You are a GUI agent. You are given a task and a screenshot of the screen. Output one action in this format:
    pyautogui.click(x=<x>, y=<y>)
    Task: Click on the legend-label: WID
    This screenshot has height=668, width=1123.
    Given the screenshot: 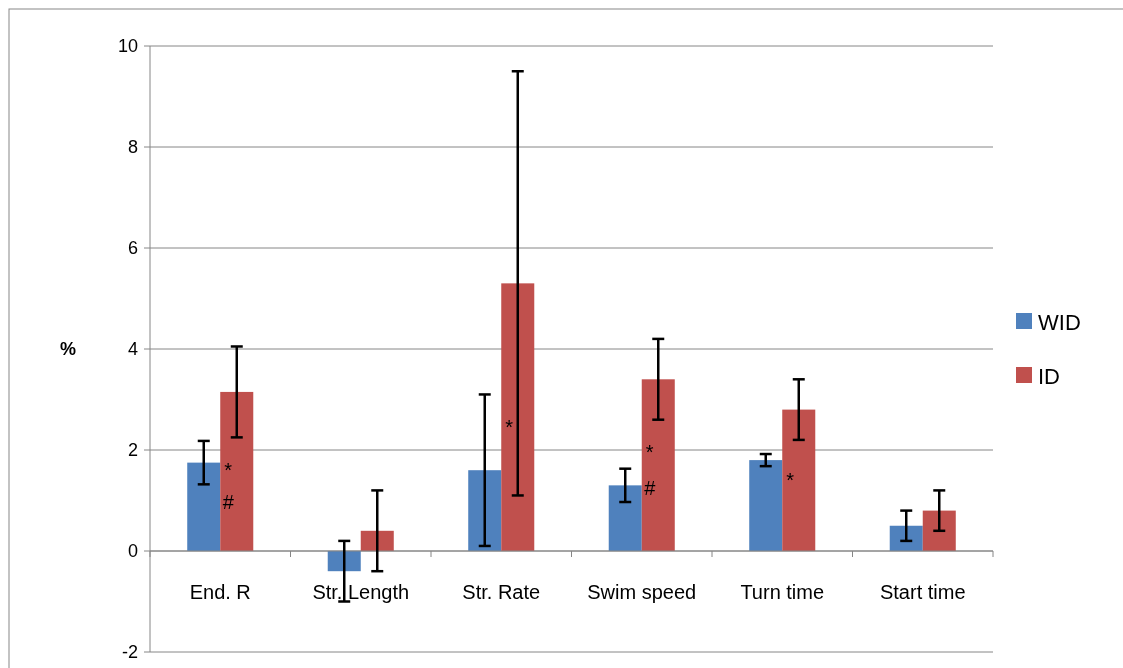 What is the action you would take?
    pyautogui.click(x=1059, y=322)
    